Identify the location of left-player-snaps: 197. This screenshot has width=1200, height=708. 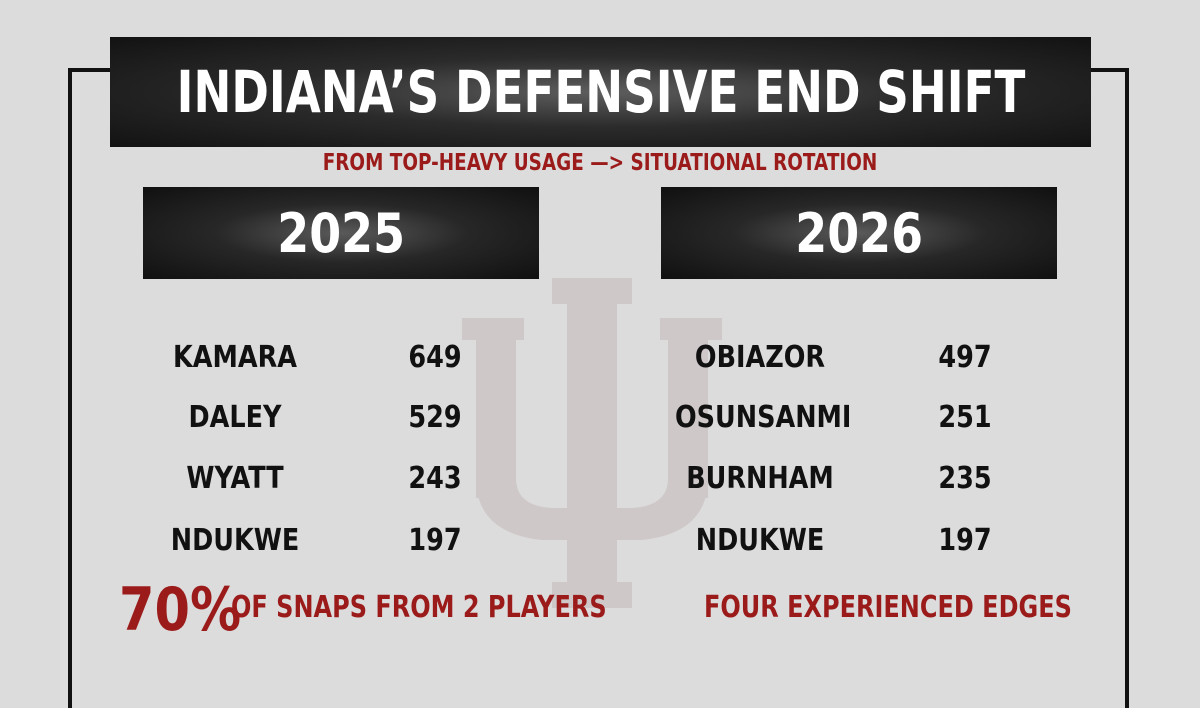
(435, 540).